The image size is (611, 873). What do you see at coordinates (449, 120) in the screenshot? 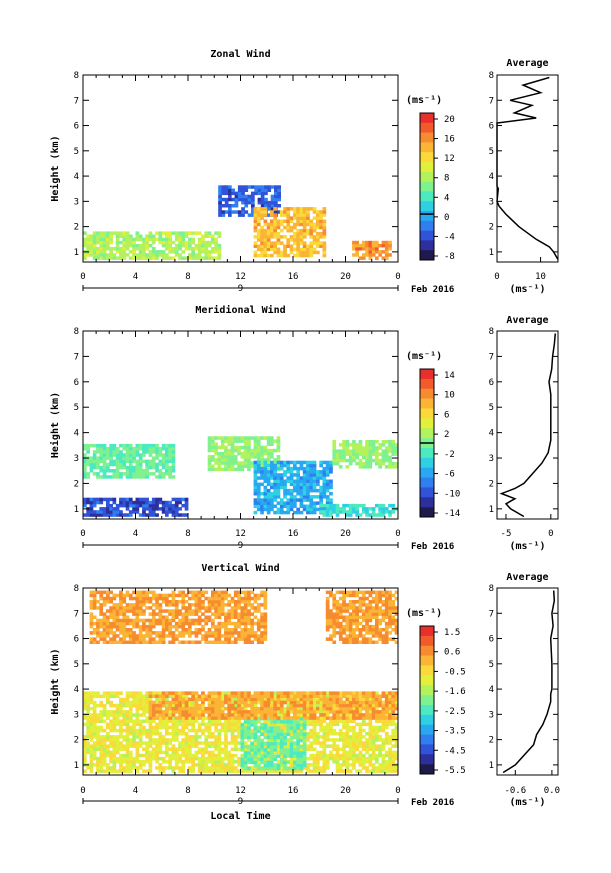
I see `colorbar-tick-label: 20` at bounding box center [449, 120].